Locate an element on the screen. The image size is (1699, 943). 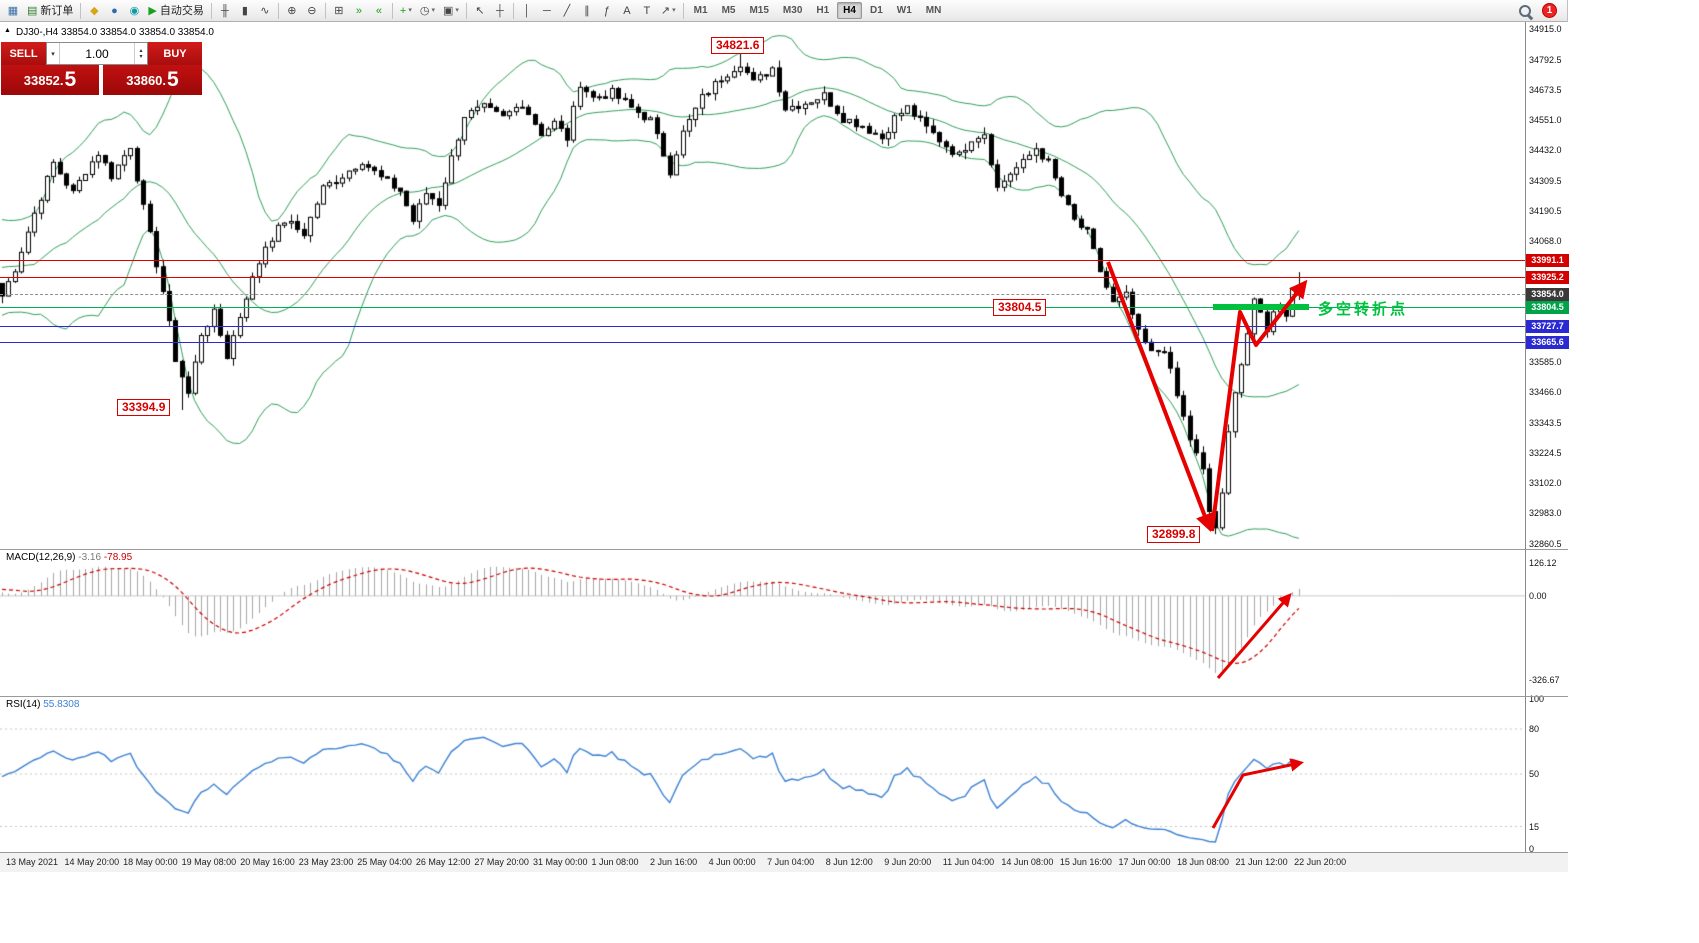
volume-dropdown-icon: ▾ is located at coordinates (53, 53).